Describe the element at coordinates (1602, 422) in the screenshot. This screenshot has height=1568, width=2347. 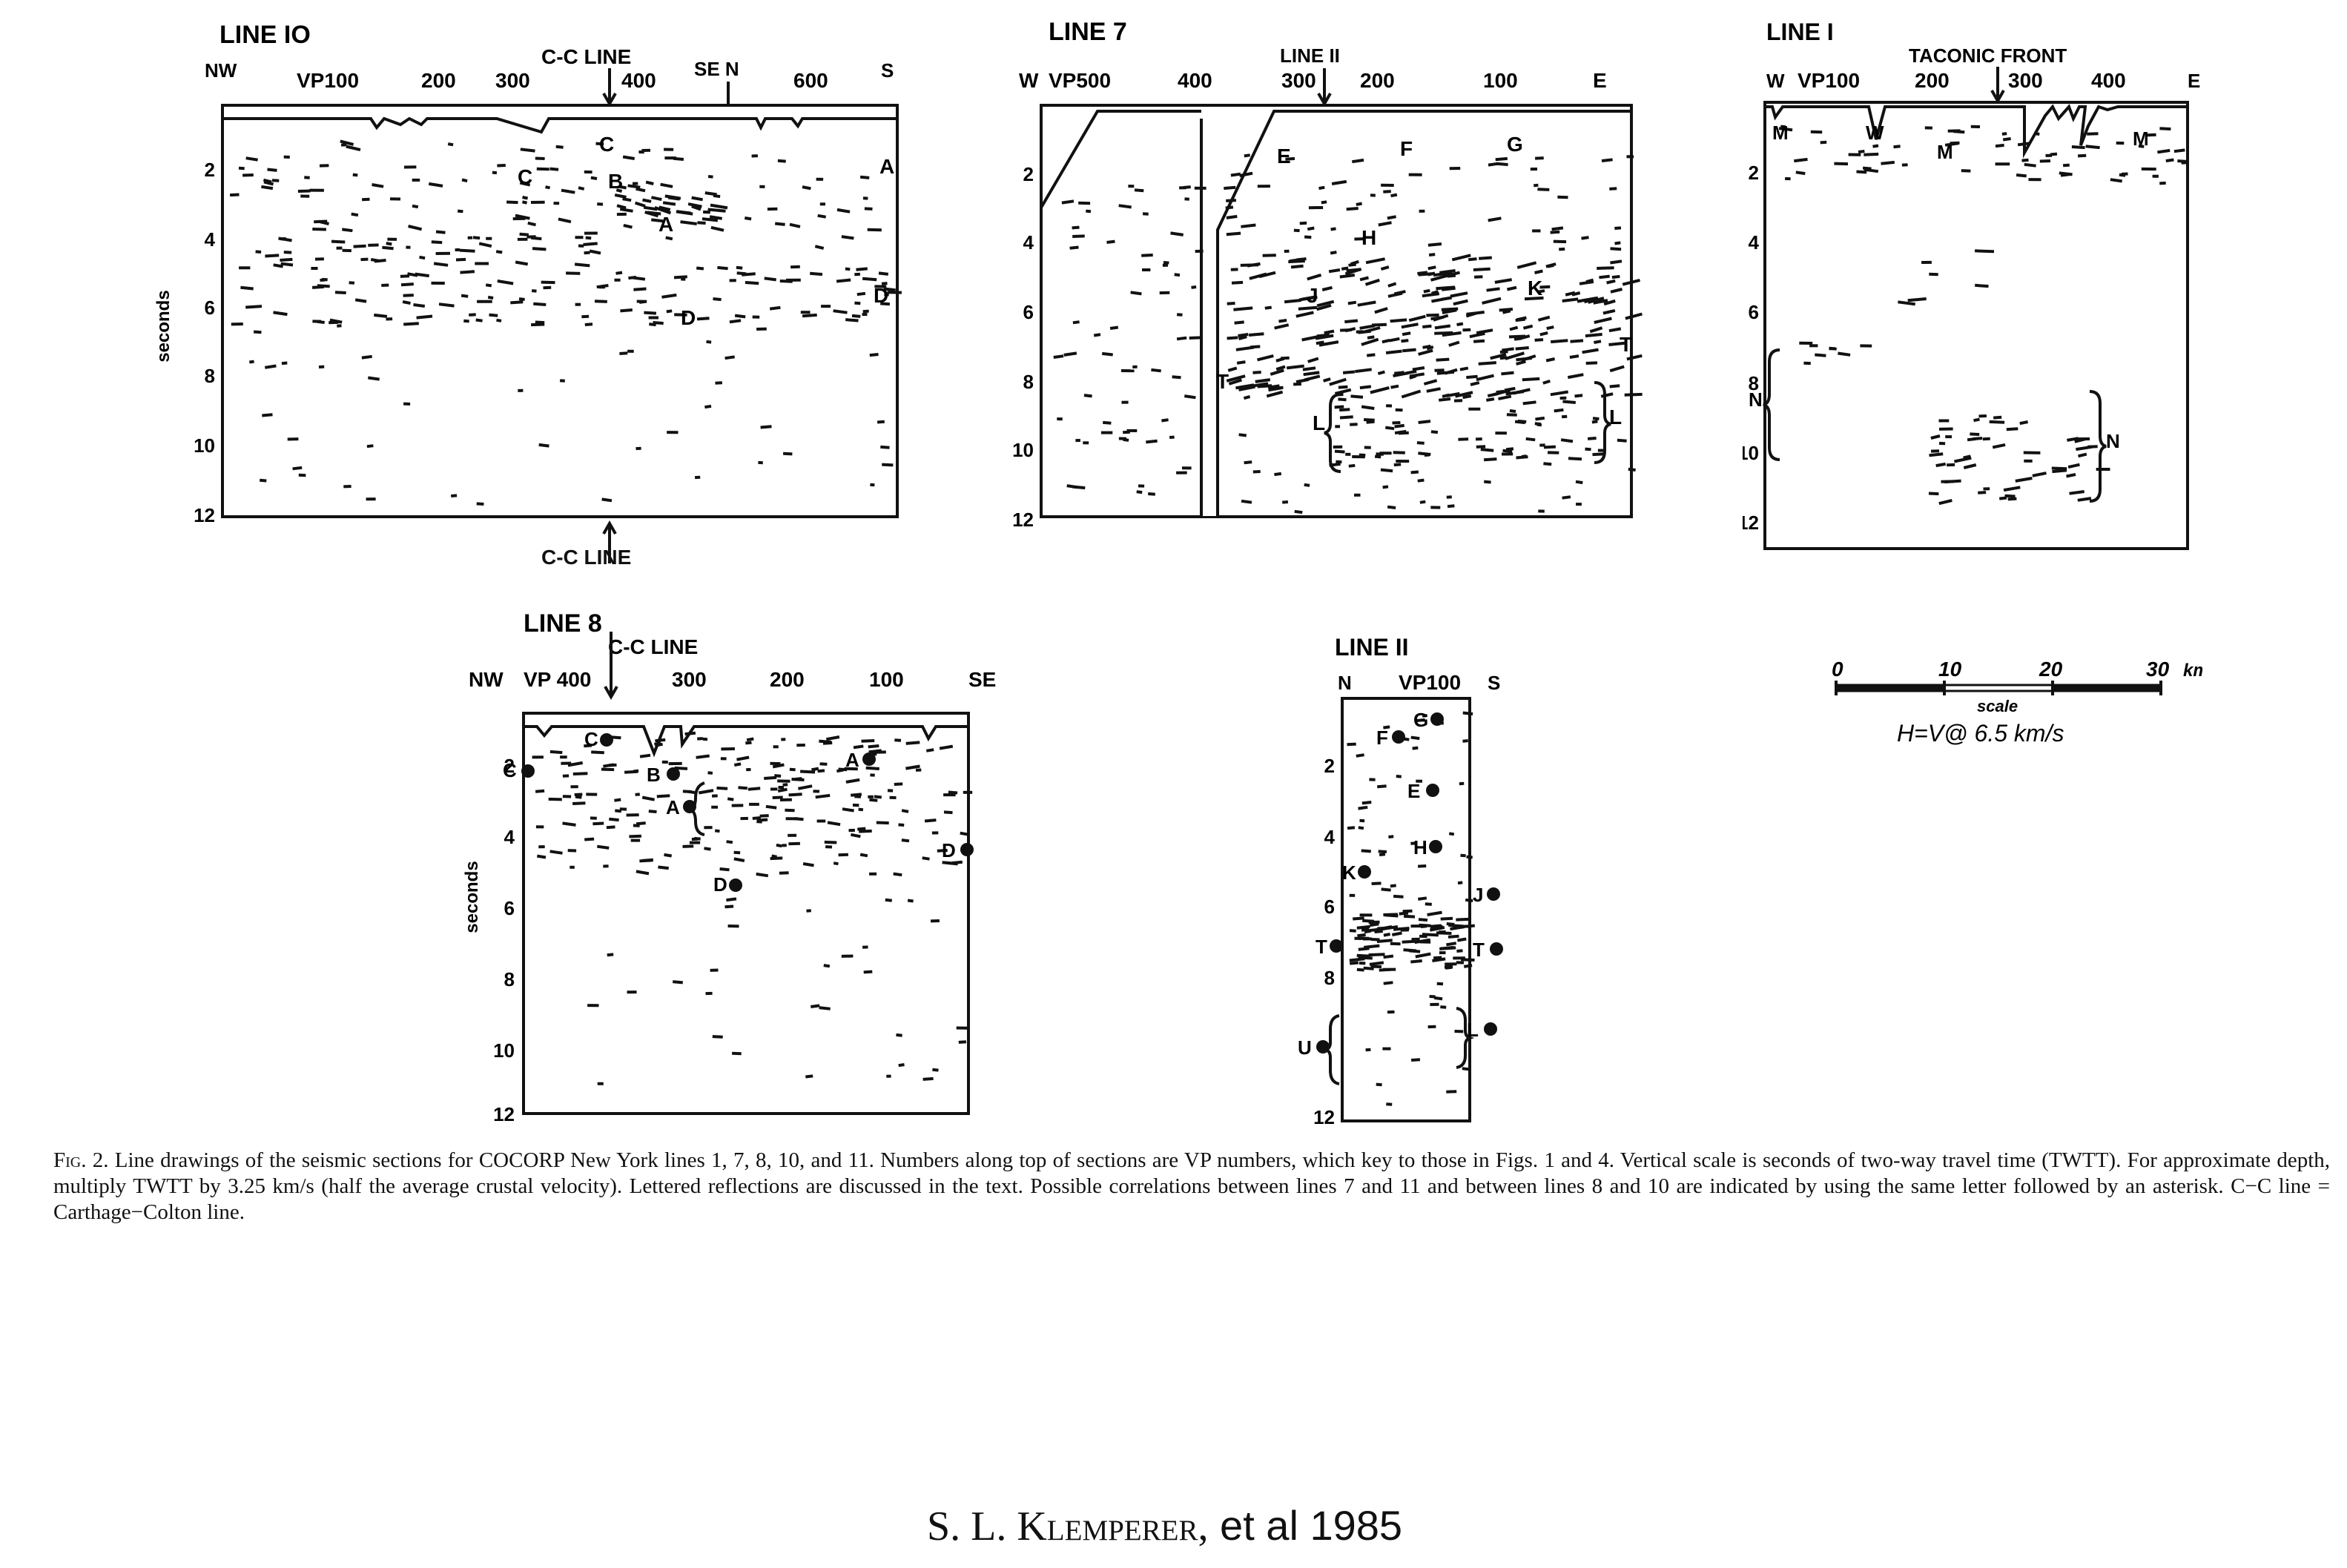
I see `line7-bracket-right` at that location.